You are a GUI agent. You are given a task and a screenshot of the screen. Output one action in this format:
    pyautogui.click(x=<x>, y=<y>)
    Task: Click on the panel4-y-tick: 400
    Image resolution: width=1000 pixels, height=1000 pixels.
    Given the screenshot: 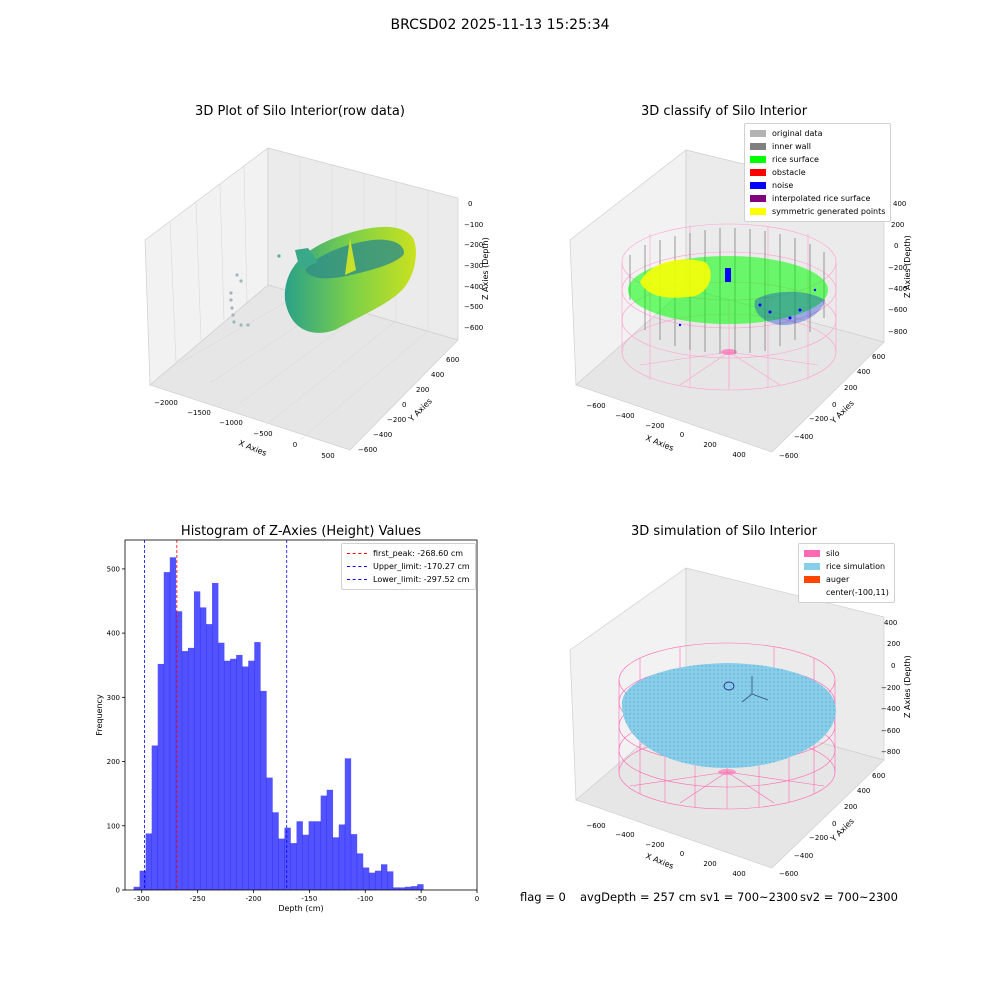 What is the action you would take?
    pyautogui.click(x=863, y=791)
    